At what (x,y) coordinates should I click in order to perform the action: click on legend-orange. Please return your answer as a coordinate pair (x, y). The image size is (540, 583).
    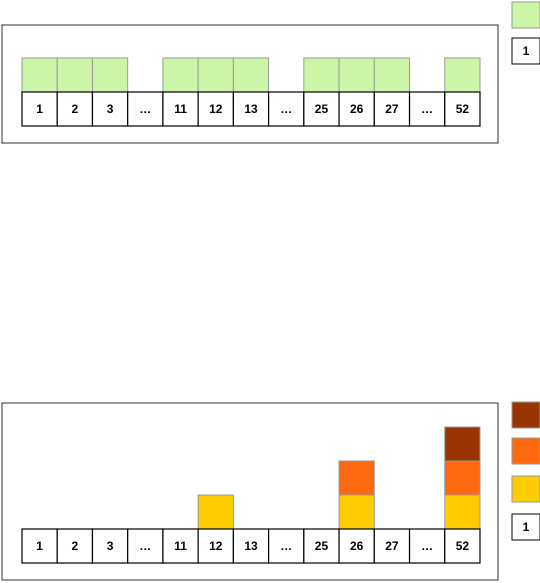
    Looking at the image, I should click on (525, 451).